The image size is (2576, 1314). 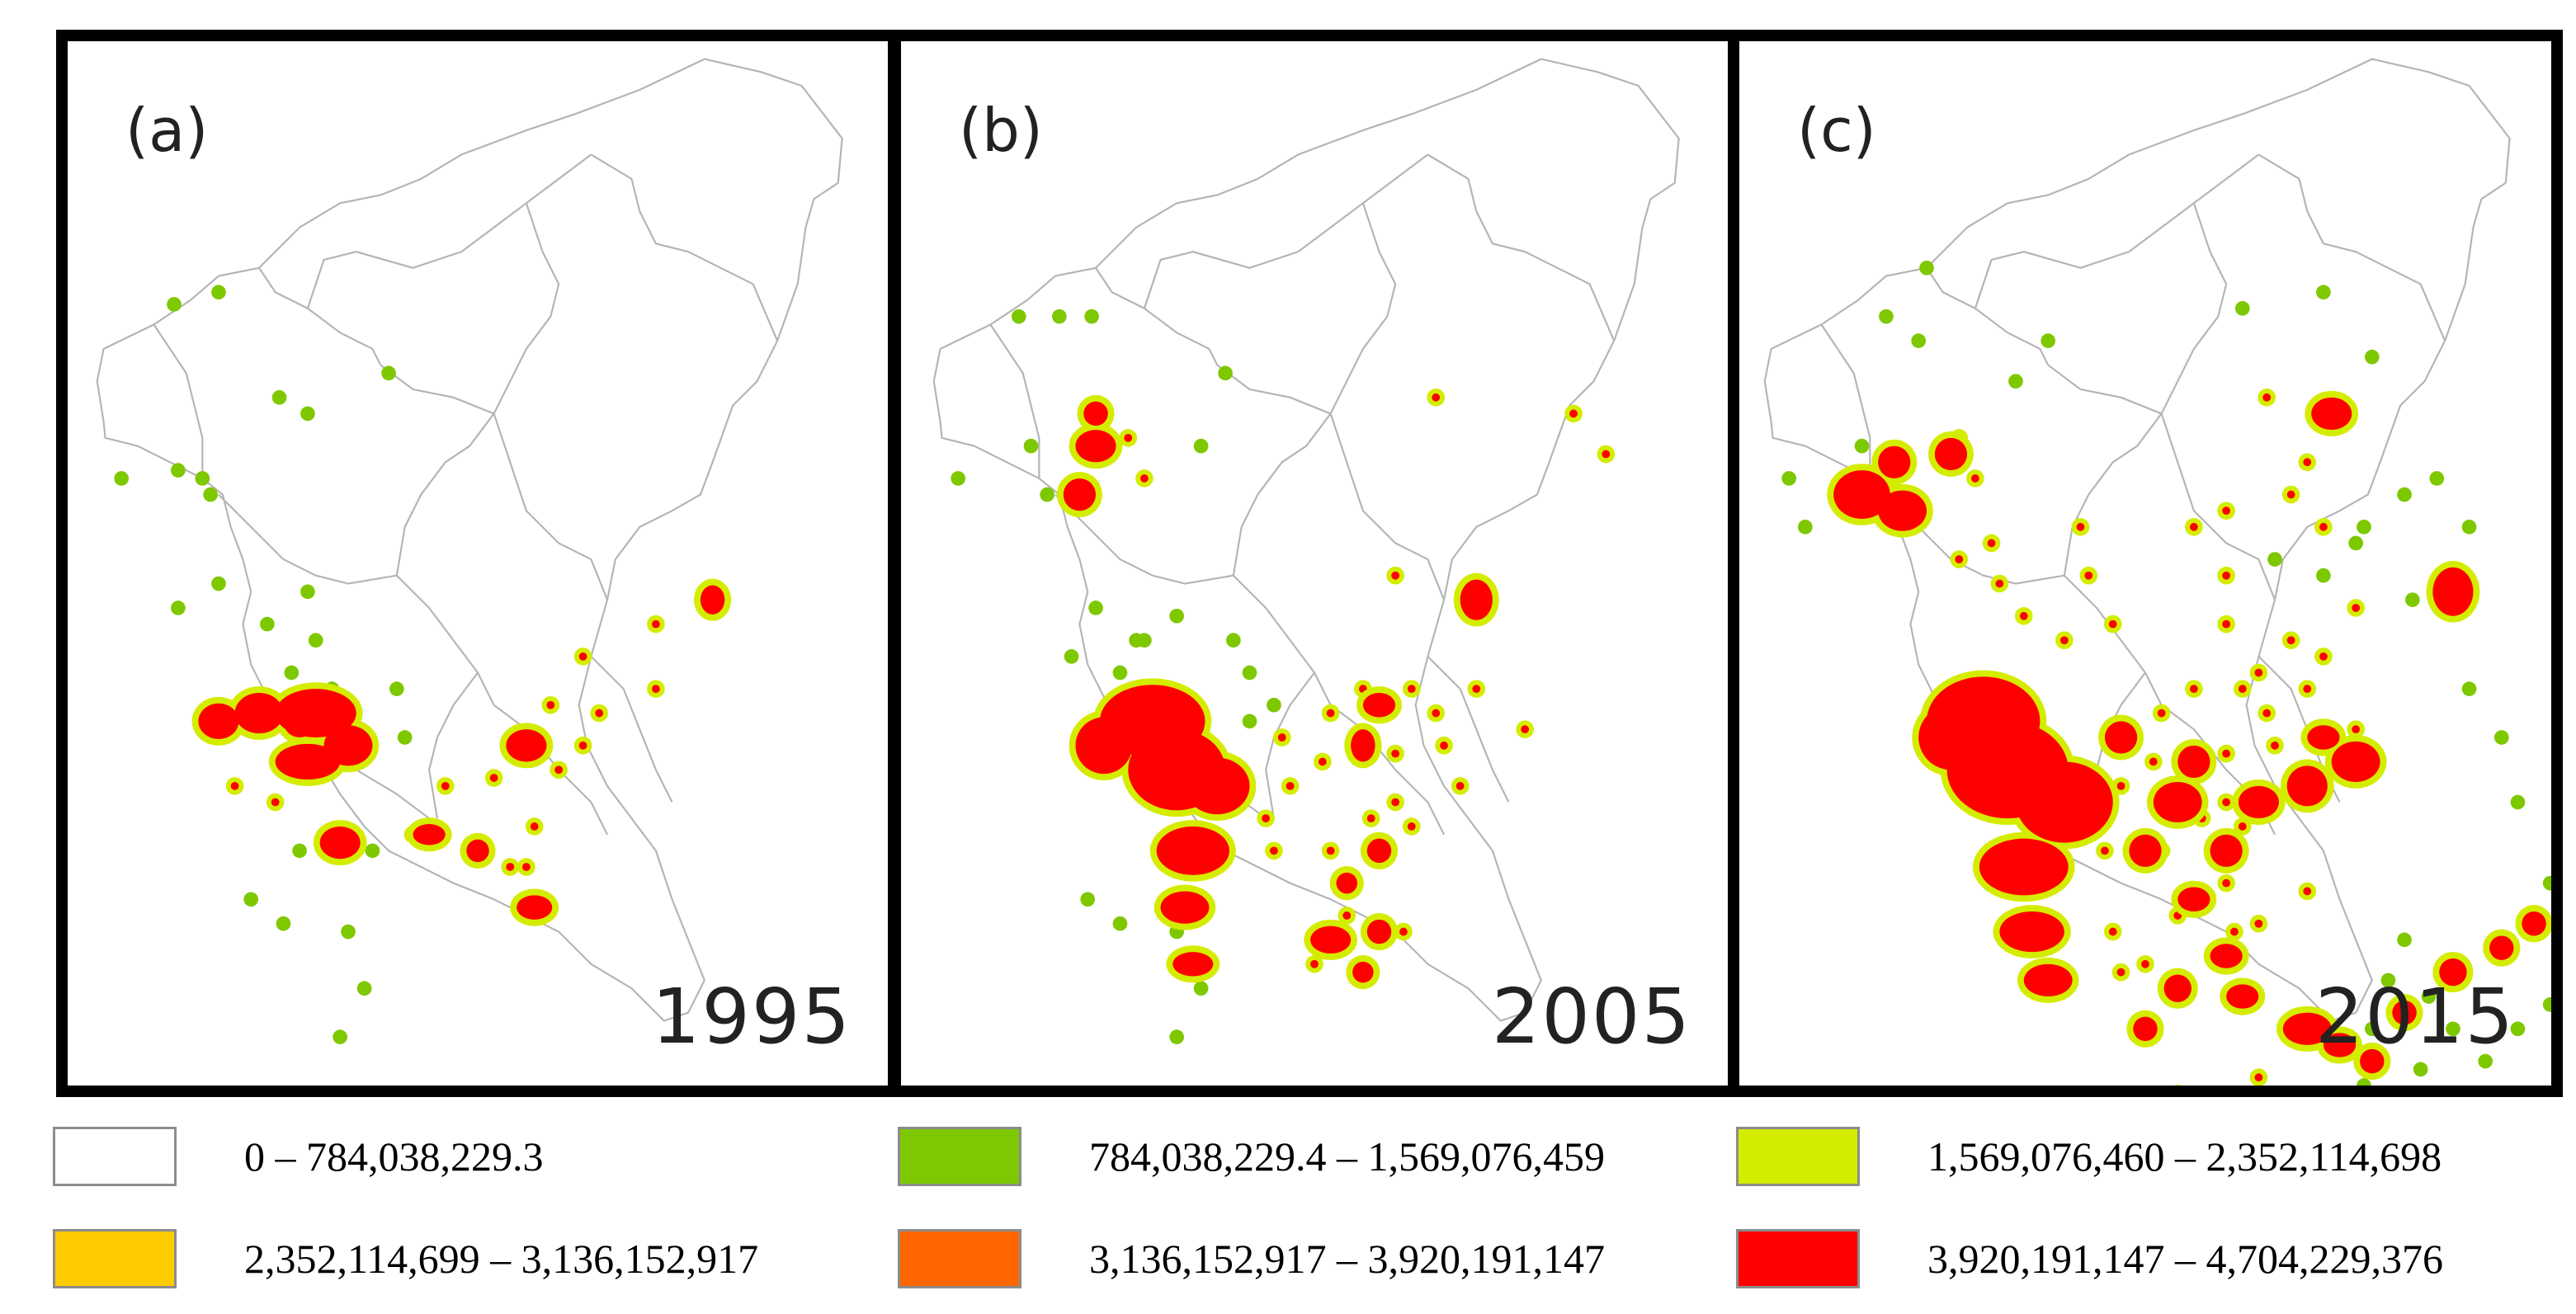 I want to click on legend-label: 2,352,114,699 – 3,136,152,917, so click(x=501, y=1259).